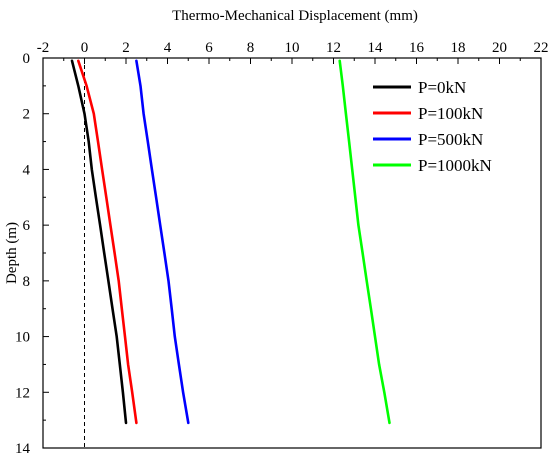  I want to click on y-tick-label: 14, so click(23, 449).